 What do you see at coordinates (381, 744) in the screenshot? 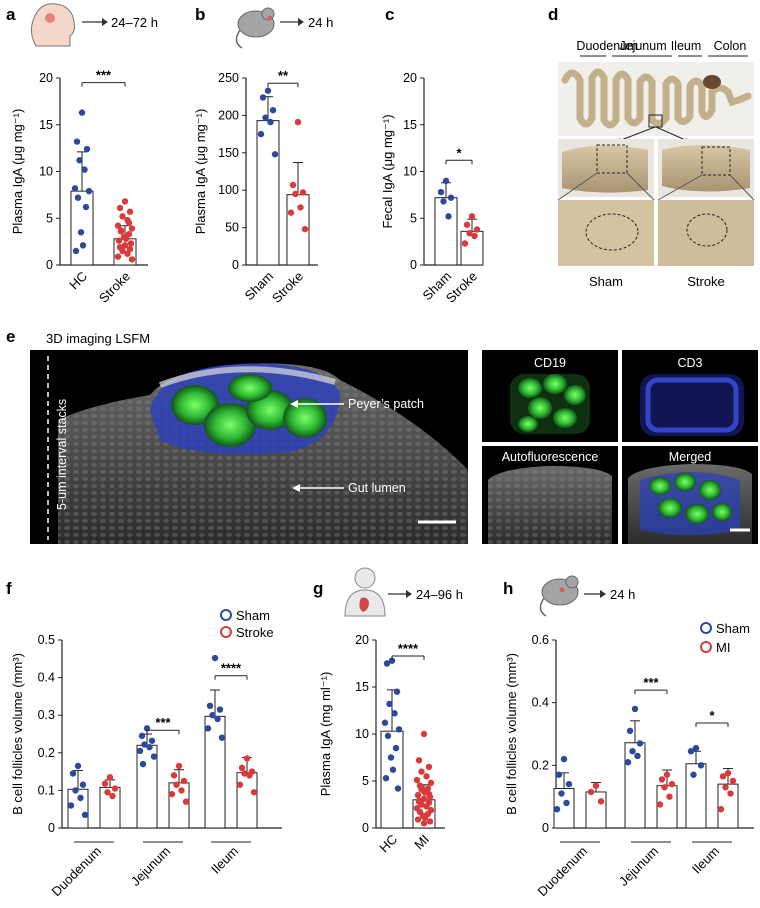
I see `chart-g: 0 5 10 15 20 Plasma IgA (mg ml⁻¹) HC MI ****` at bounding box center [381, 744].